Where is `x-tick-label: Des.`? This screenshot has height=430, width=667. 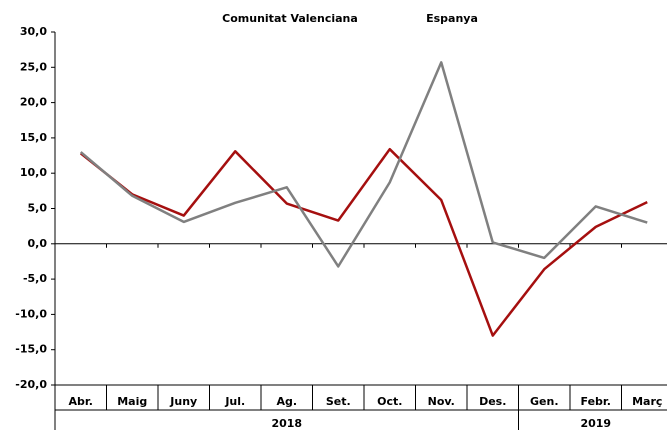 x-tick-label: Des. is located at coordinates (492, 401).